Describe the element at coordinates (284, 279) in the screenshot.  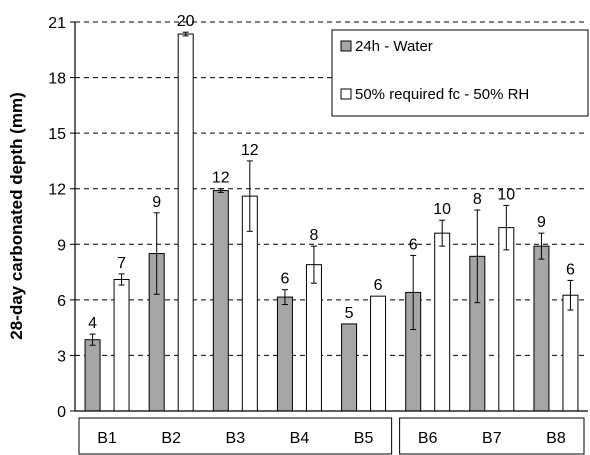
I see `data-label-B4-series1: 6` at that location.